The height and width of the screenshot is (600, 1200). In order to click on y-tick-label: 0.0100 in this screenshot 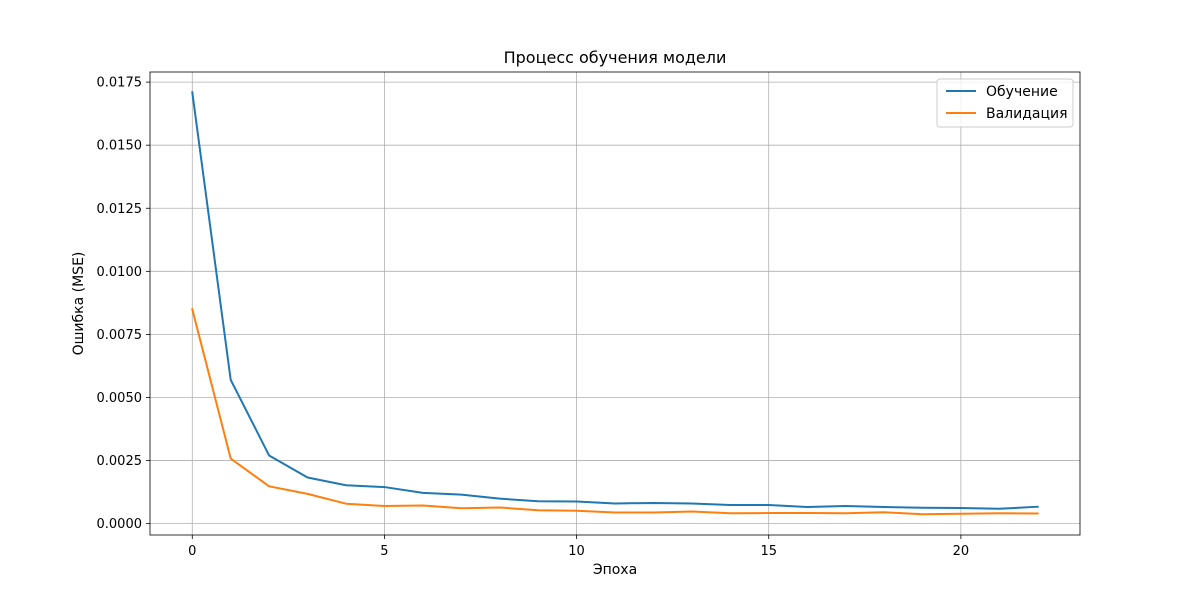, I will do `click(120, 272)`.